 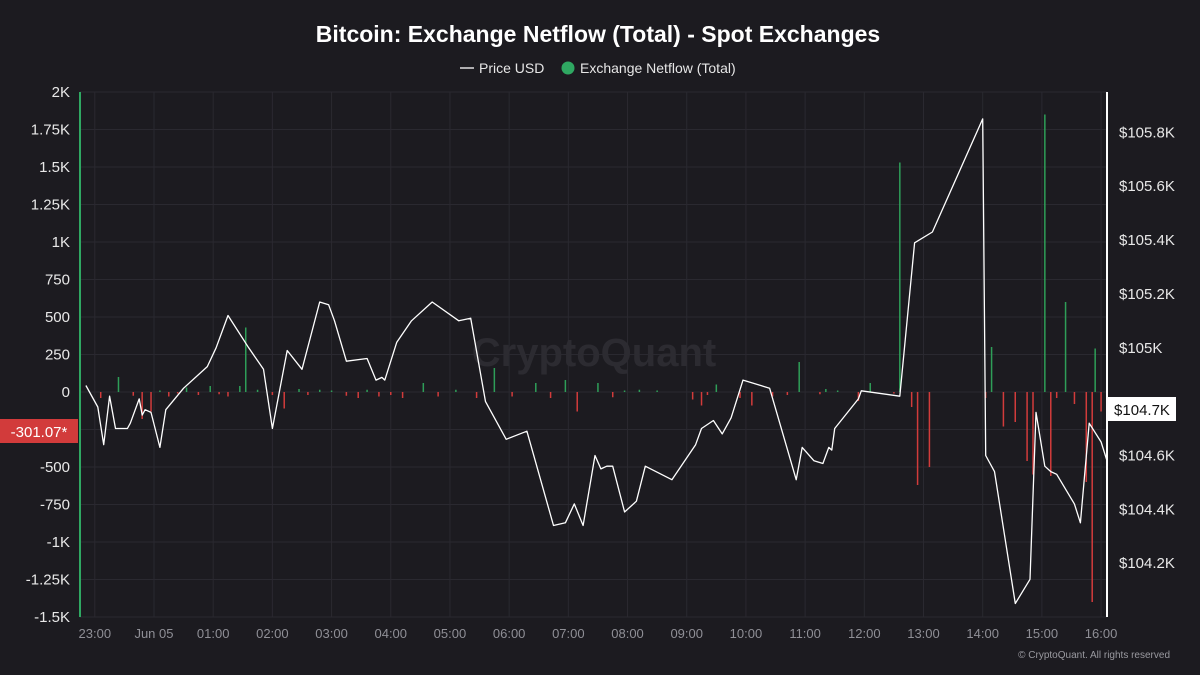 What do you see at coordinates (568, 633) in the screenshot?
I see `x-tick-label: 07:00` at bounding box center [568, 633].